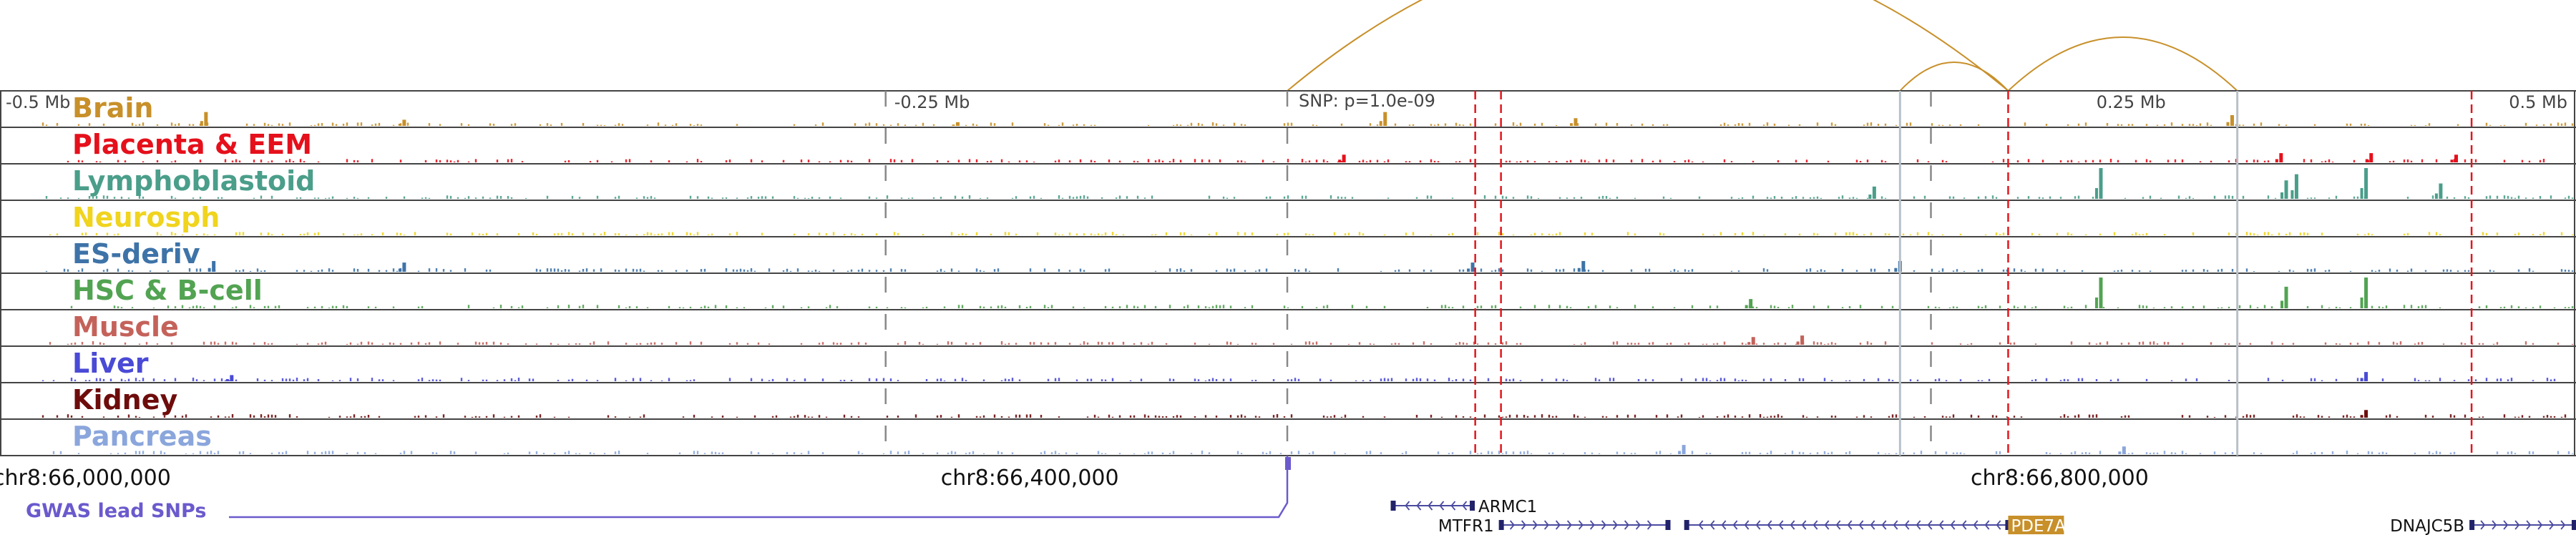  I want to click on genomic-tick-label: chr8:66,000,000, so click(85, 478).